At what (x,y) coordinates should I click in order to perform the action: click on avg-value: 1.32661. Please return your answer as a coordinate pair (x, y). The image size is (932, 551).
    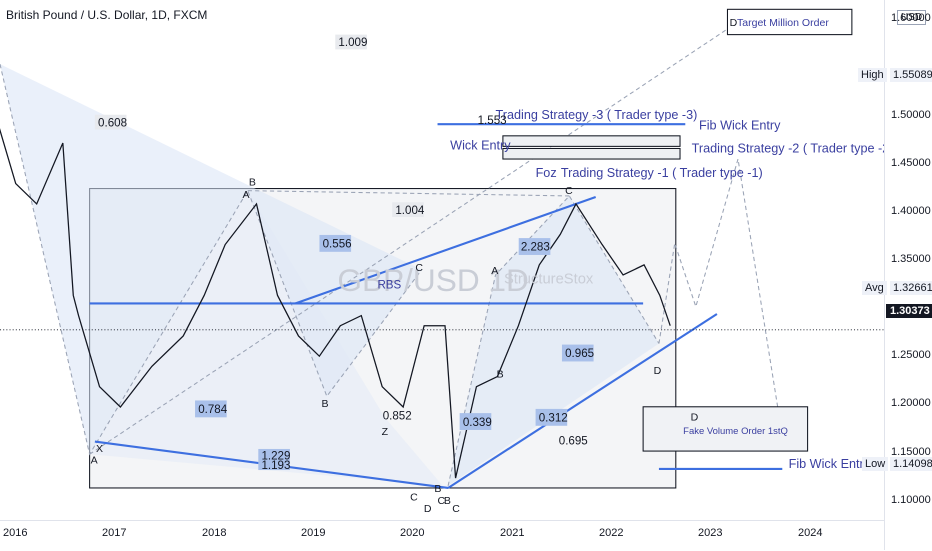
    Looking at the image, I should click on (911, 288).